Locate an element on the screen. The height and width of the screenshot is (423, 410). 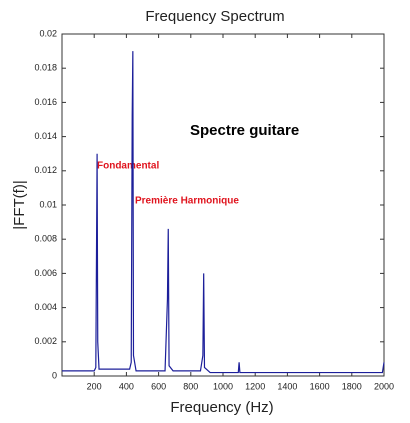
chart-title: Frequency Spectrum is located at coordinates (214, 16).